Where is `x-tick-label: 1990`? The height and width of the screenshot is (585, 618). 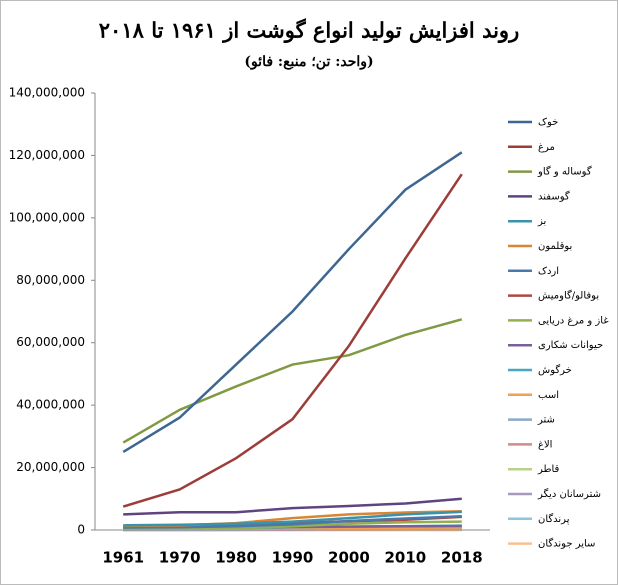 x-tick-label: 1990 is located at coordinates (293, 558).